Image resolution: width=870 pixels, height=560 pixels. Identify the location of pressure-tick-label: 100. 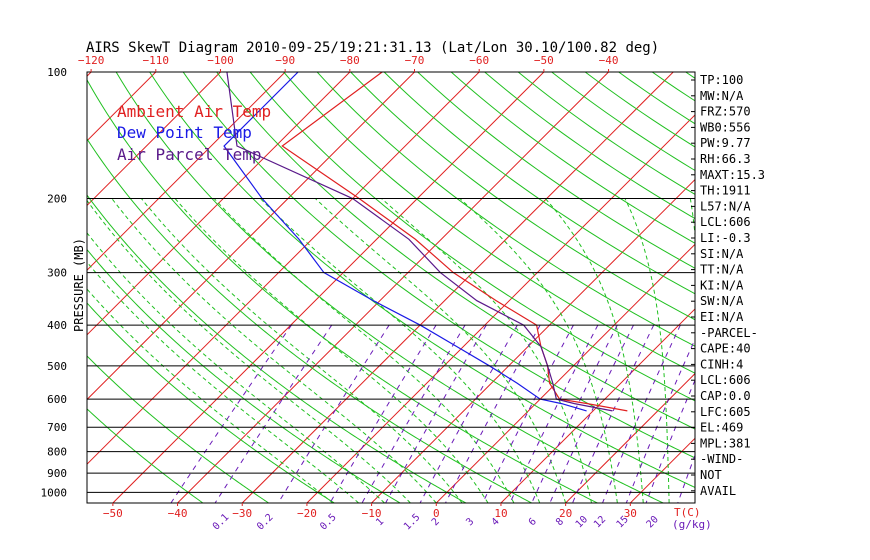
(57, 72).